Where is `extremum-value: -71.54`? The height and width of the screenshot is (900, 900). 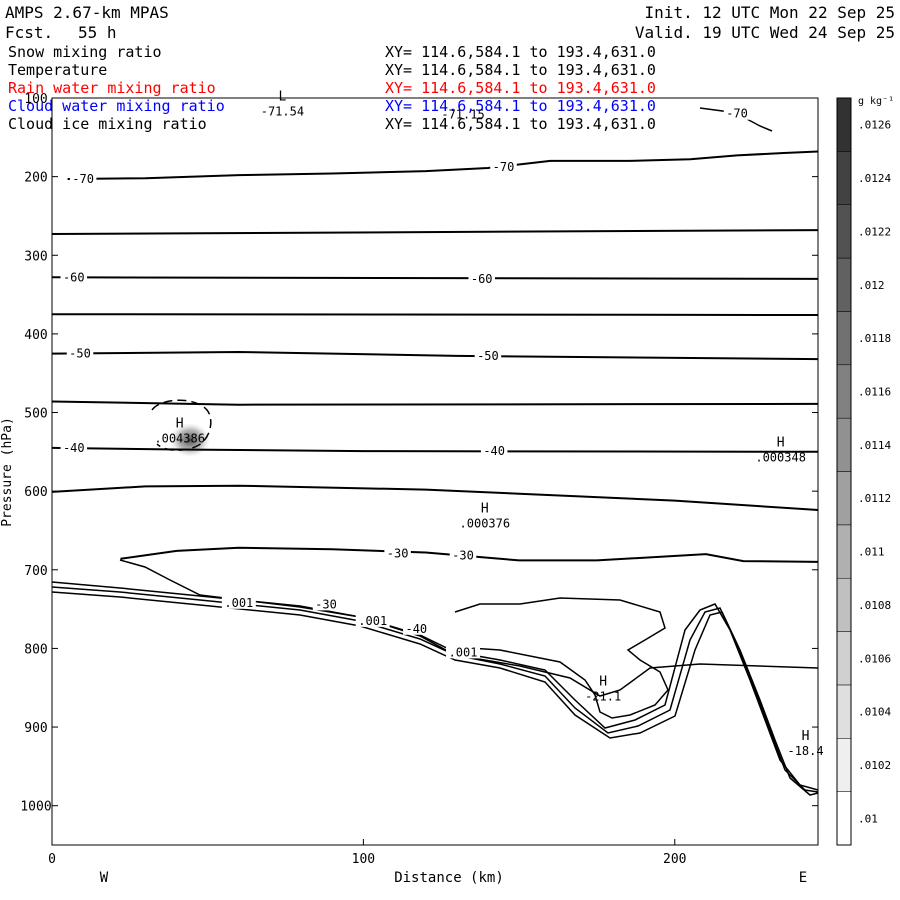
extremum-value: -71.54 is located at coordinates (282, 112).